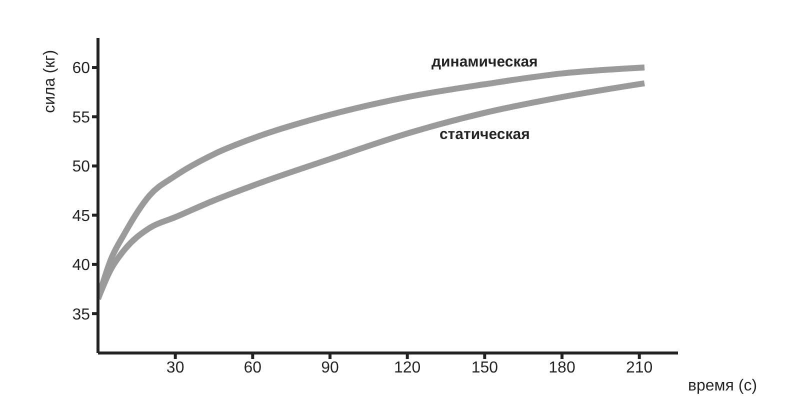 This screenshot has height=420, width=804. I want to click on x-tick-label: 210, so click(639, 367).